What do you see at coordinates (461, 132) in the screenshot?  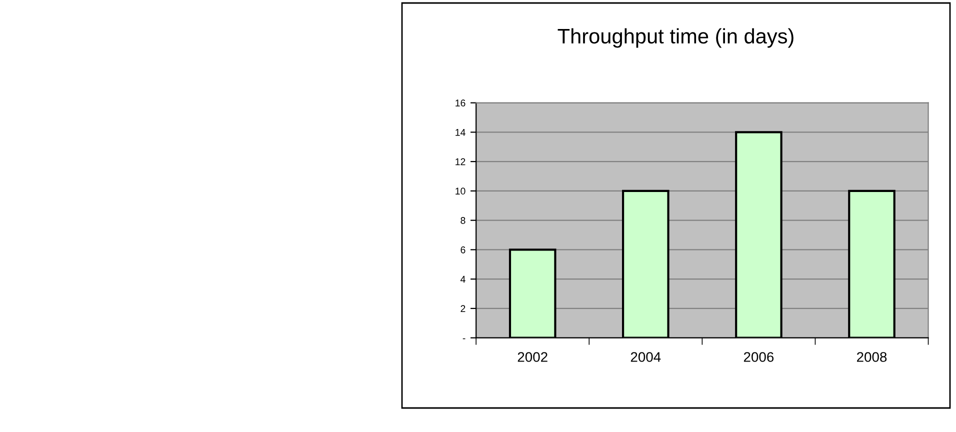 I see `y-tick-label: 14` at bounding box center [461, 132].